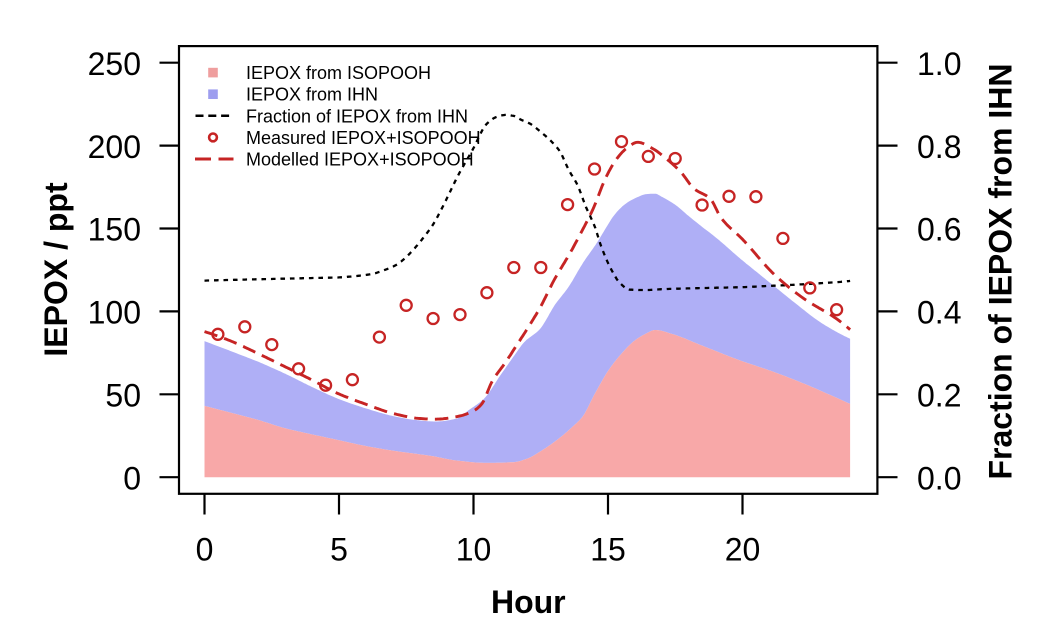  What do you see at coordinates (114, 230) in the screenshot?
I see `svg-text: 150` at bounding box center [114, 230].